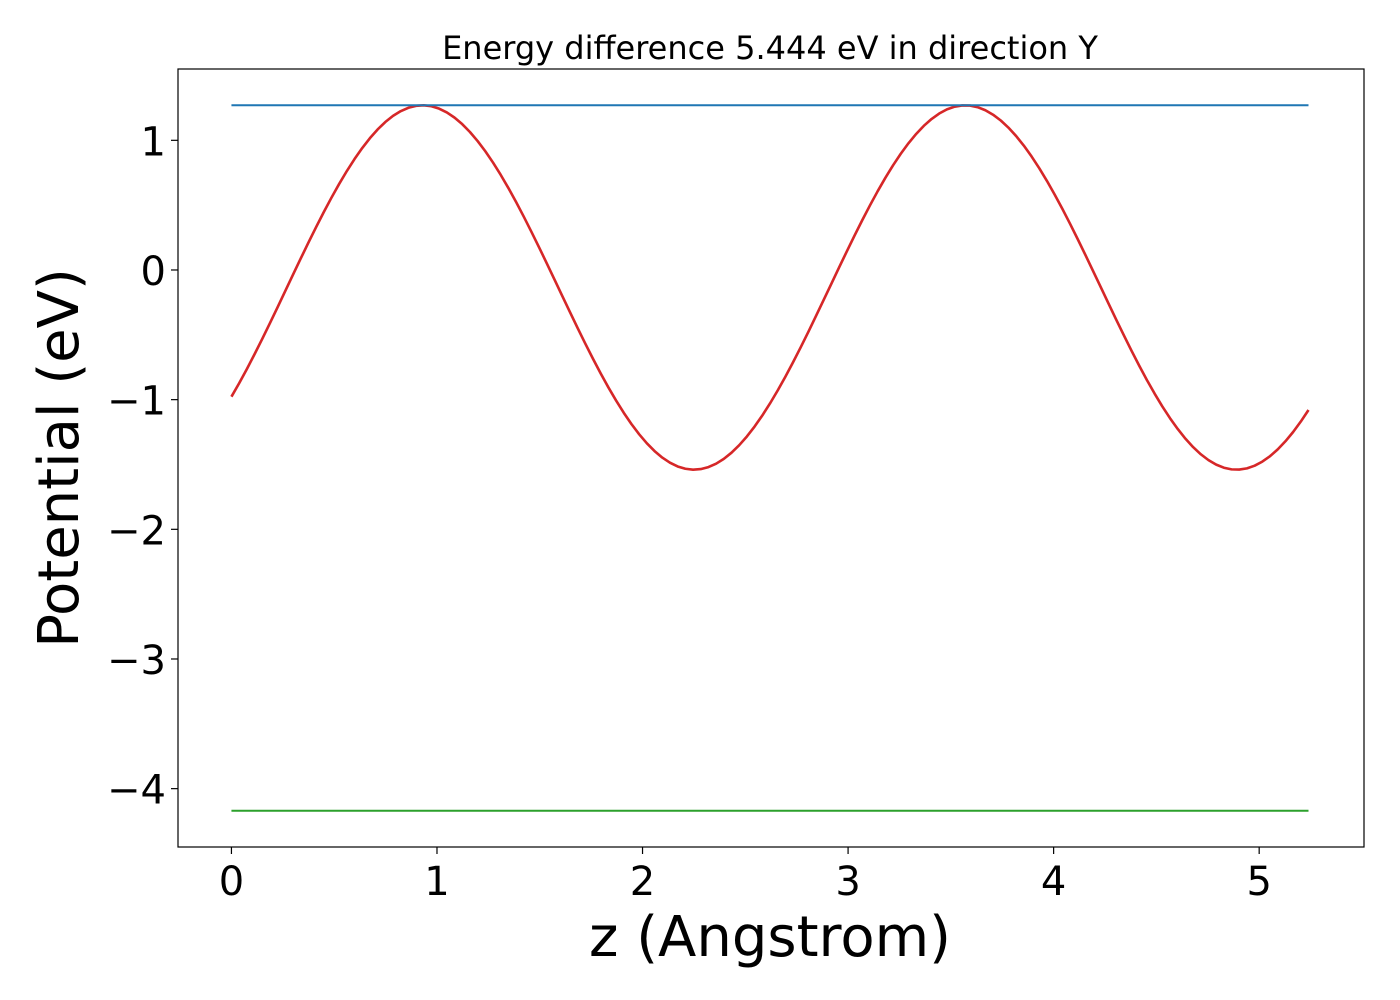 Image resolution: width=1400 pixels, height=1000 pixels. I want to click on x-tick-label: 1, so click(436, 882).